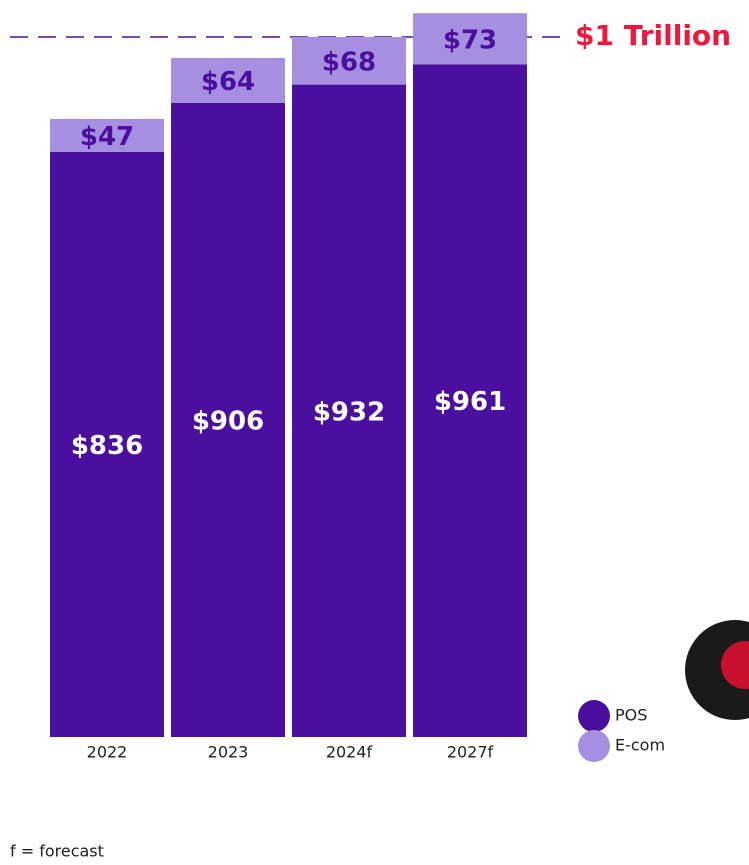 The height and width of the screenshot is (865, 749). I want to click on value-label: $836, so click(107, 446).